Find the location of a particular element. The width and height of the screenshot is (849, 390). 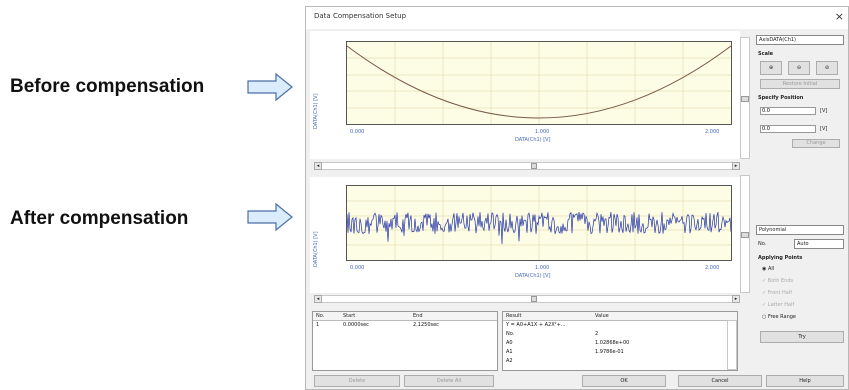

zoom-reset-button: ⊘ is located at coordinates (827, 68).